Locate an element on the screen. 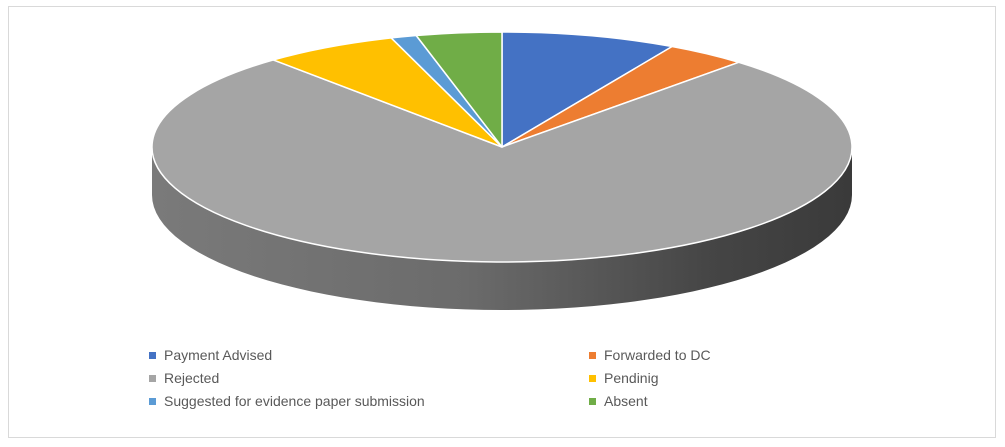  legend-item-pending: Pendinig is located at coordinates (679, 378).